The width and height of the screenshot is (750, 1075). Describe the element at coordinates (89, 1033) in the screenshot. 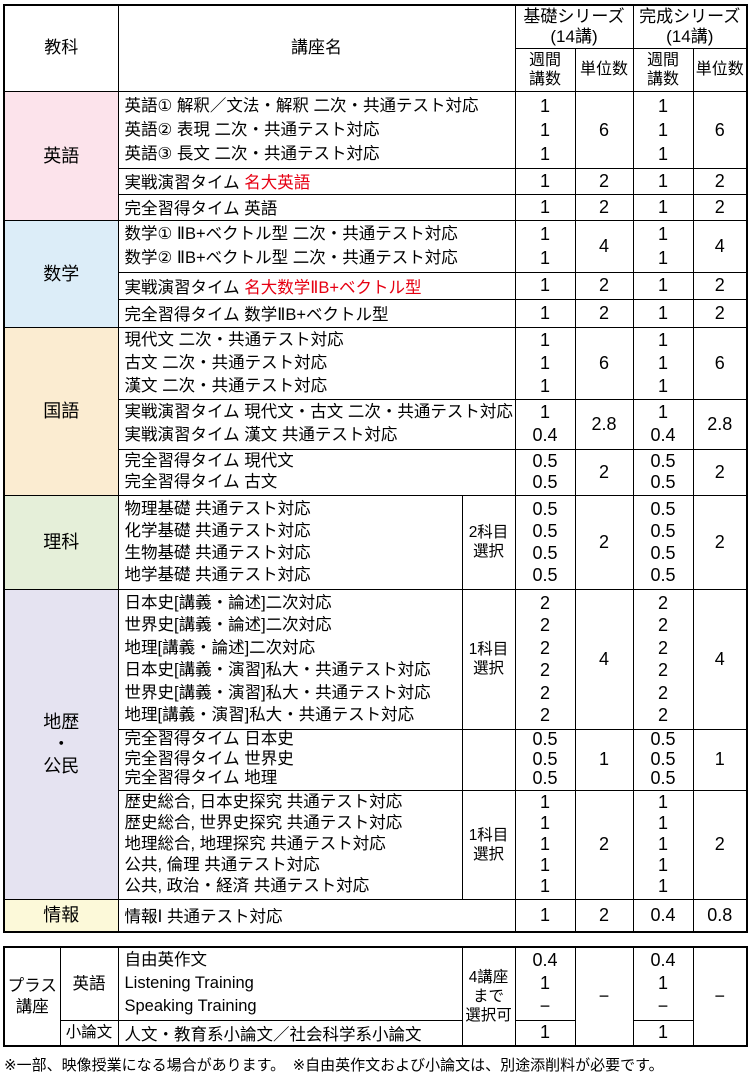

I see `sub-subject-cell-essay: 小論文` at that location.